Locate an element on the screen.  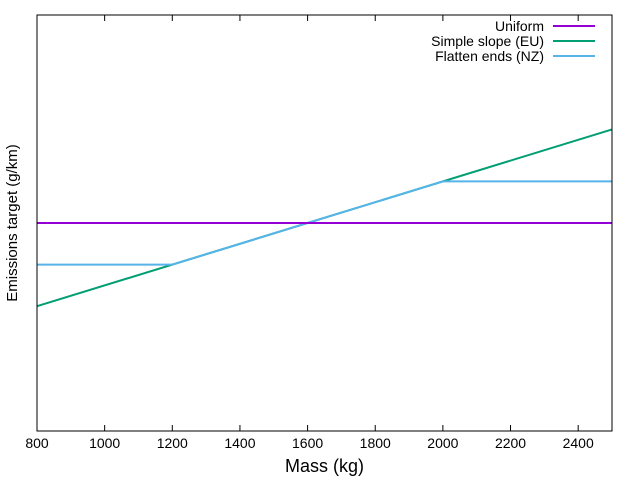
x-tick-label: 2400 is located at coordinates (578, 443).